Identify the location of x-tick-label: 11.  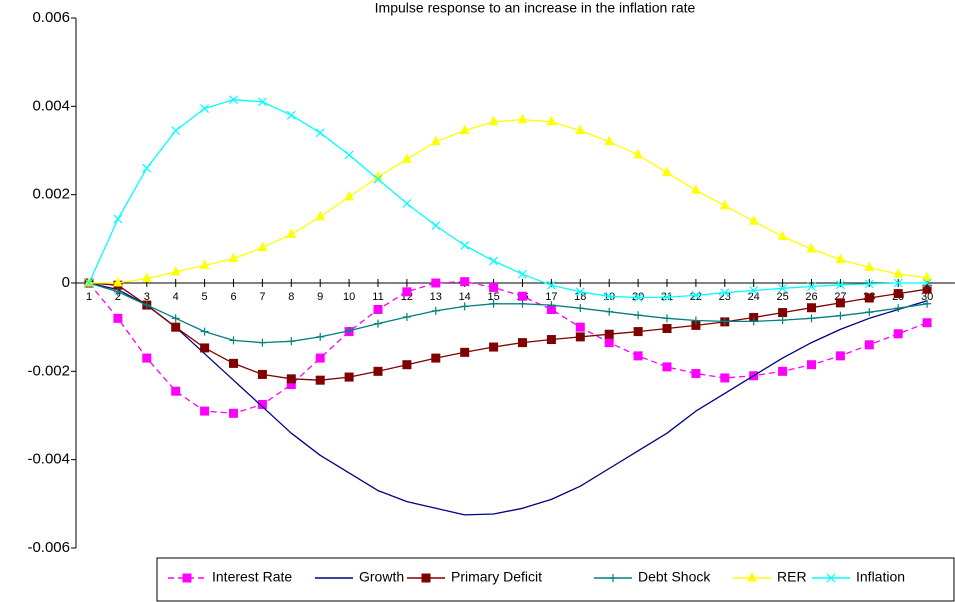
(377, 297).